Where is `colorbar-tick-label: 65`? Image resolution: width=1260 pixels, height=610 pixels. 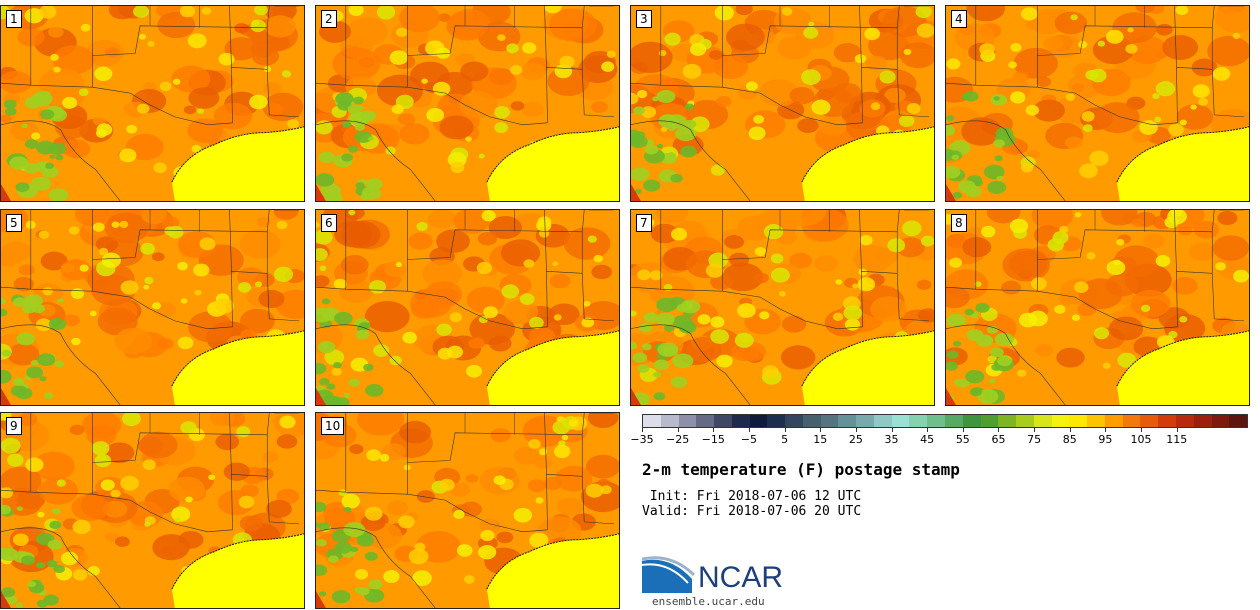
colorbar-tick-label: 65 is located at coordinates (998, 439).